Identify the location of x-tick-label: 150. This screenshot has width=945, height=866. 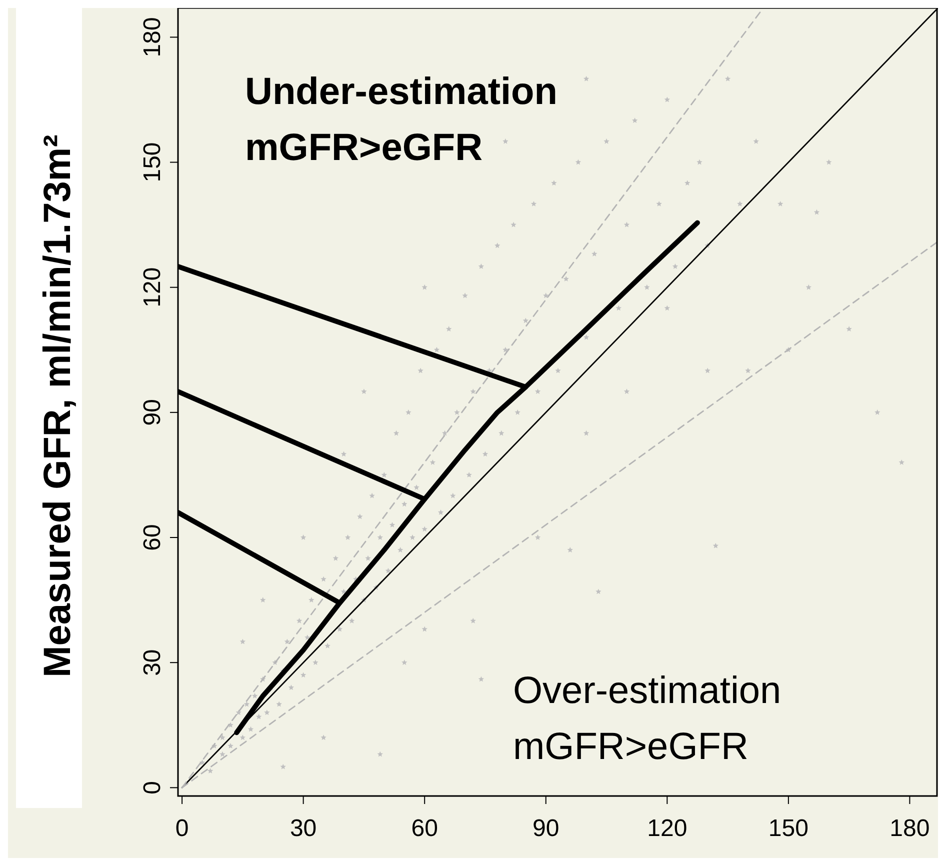
(788, 828).